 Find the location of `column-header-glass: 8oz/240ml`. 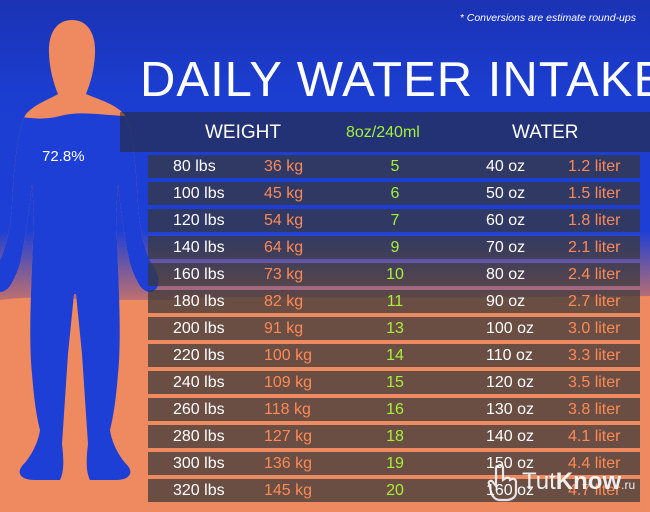

column-header-glass: 8oz/240ml is located at coordinates (383, 132).